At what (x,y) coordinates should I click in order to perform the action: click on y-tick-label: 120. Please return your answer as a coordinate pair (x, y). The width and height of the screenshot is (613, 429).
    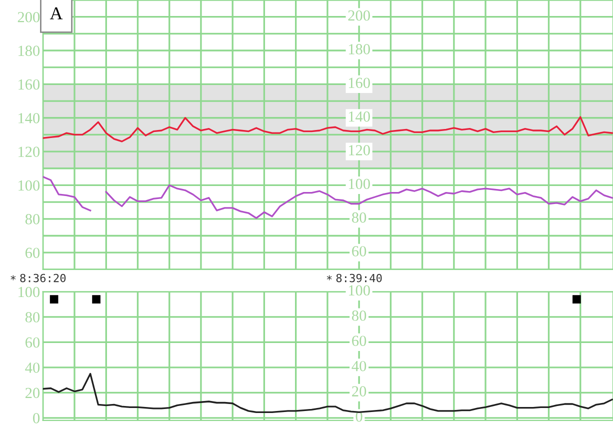
    Looking at the image, I should click on (29, 151).